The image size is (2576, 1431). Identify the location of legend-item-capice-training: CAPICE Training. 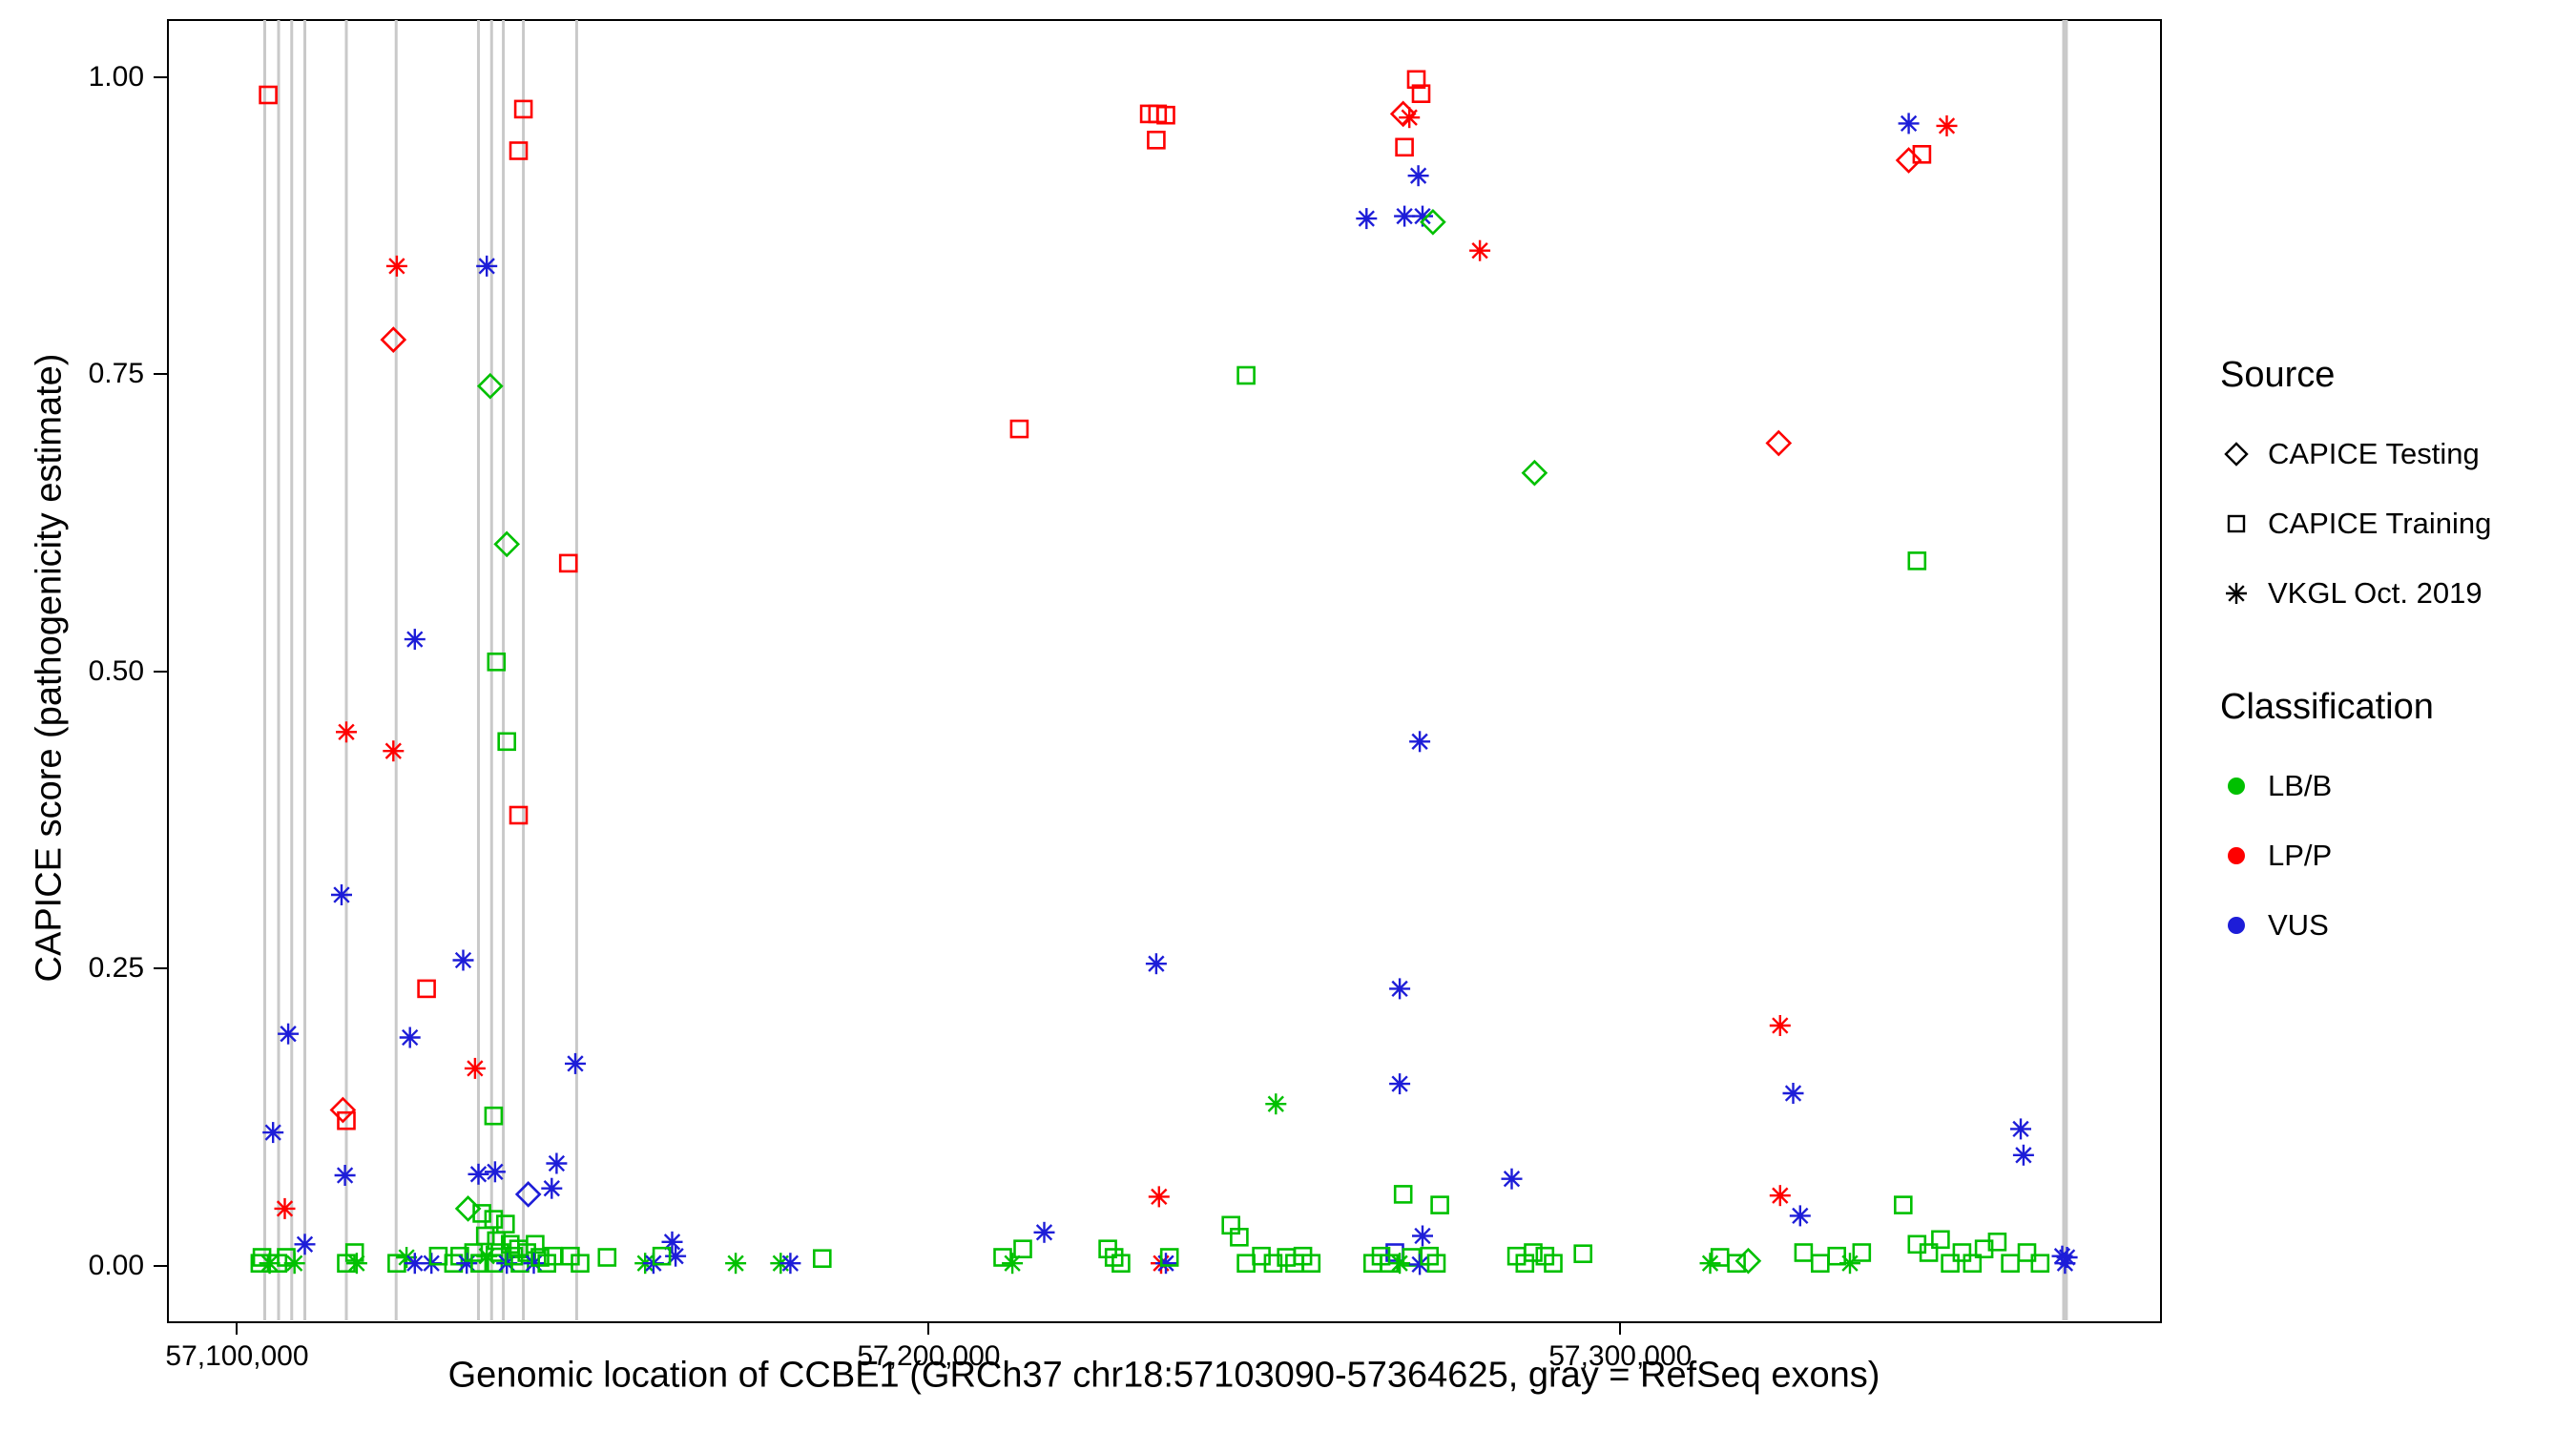
(2355, 523).